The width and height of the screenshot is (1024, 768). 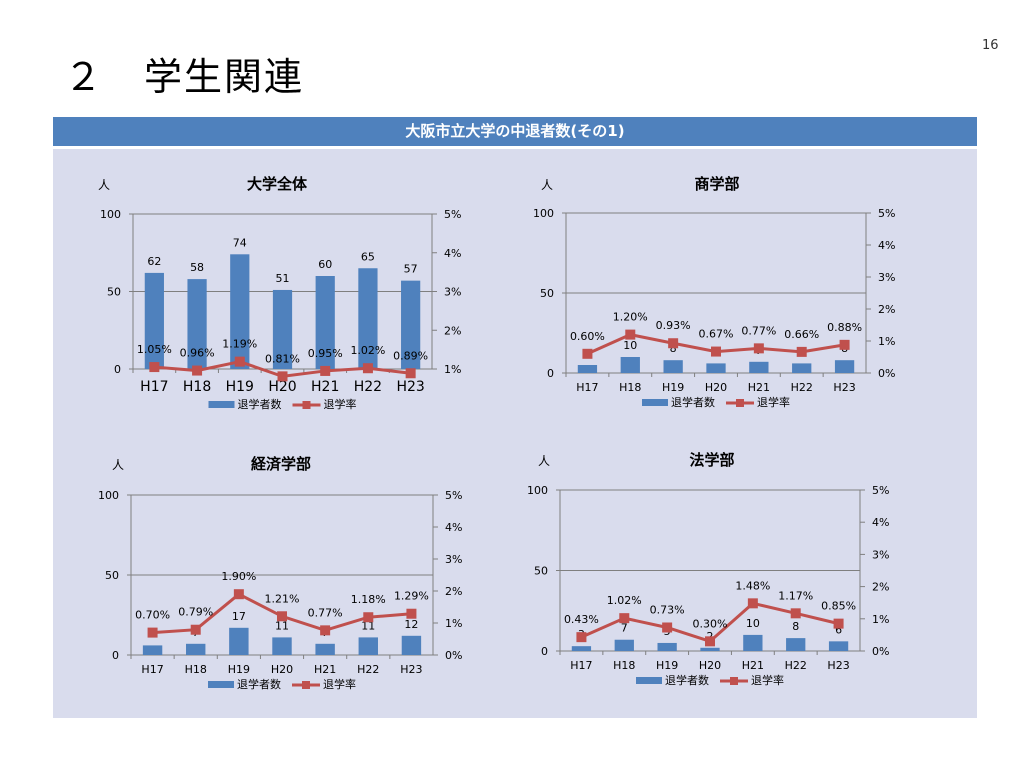 I want to click on rate-value-label: 1.19%, so click(x=239, y=344).